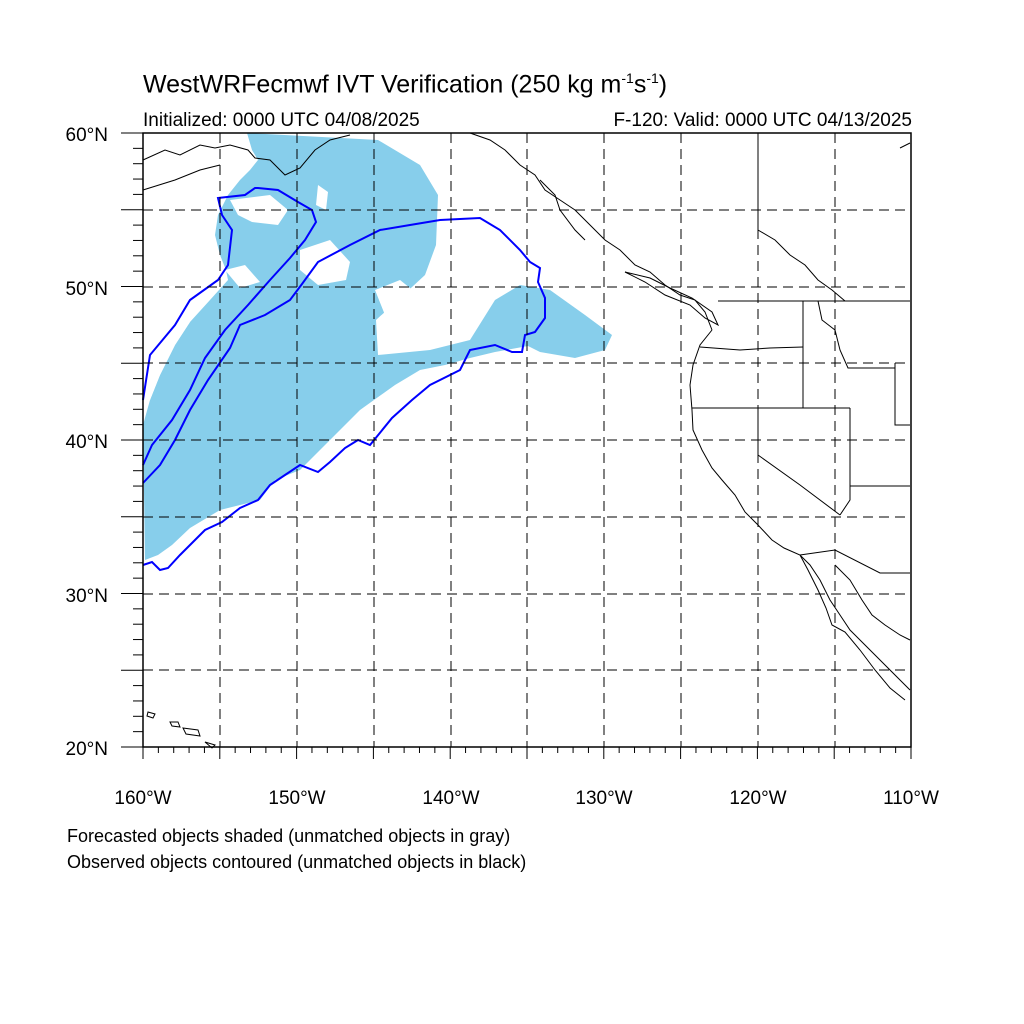  Describe the element at coordinates (672, 299) in the screenshot. I see `island-vancouver` at that location.